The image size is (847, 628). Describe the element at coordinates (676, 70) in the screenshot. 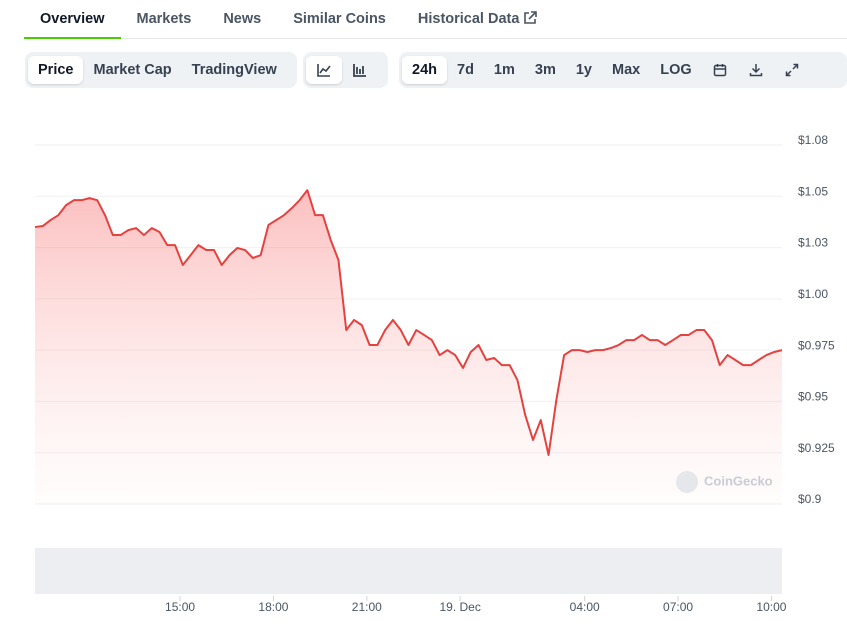

I see `button: LOG` at that location.